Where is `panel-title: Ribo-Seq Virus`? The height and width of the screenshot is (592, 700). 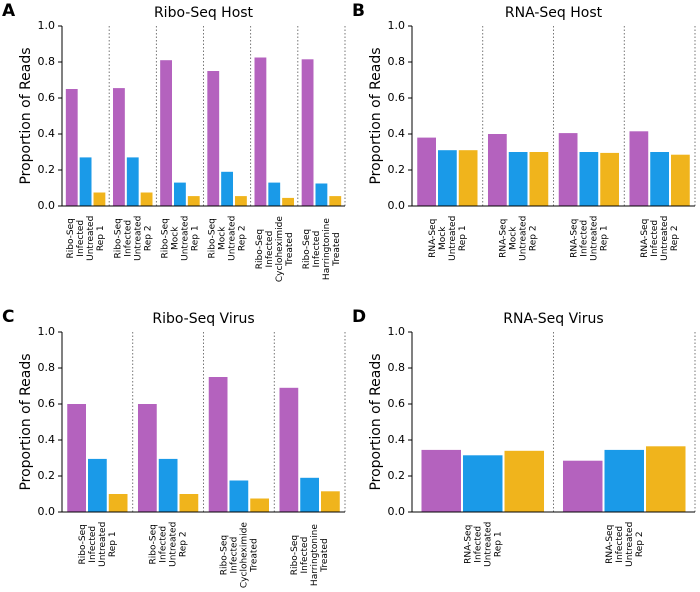 panel-title: Ribo-Seq Virus is located at coordinates (203, 319).